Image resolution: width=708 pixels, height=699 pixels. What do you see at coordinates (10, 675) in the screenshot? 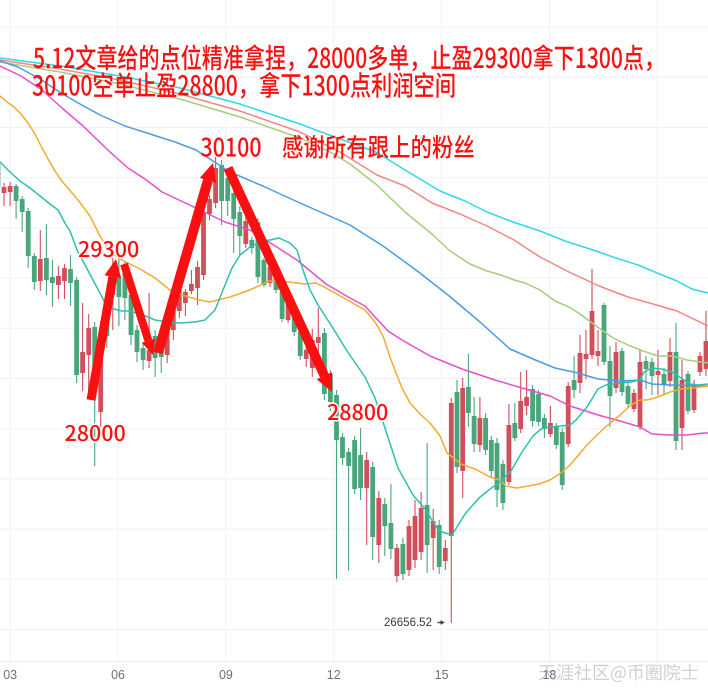
I see `svg-text: 03` at bounding box center [10, 675].